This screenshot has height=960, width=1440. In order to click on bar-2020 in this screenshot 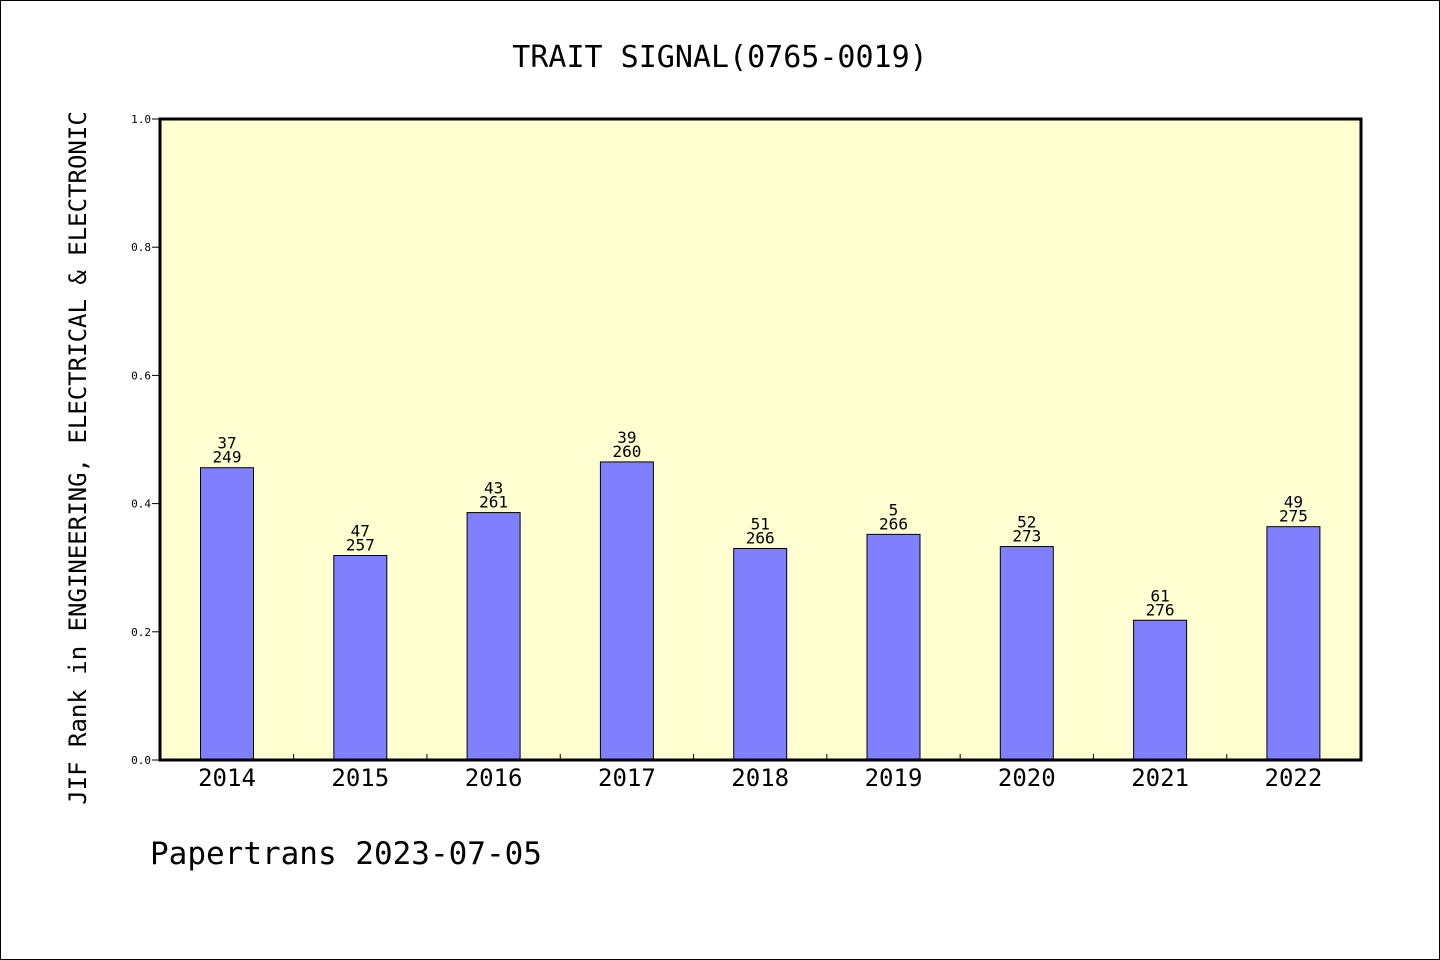, I will do `click(1026, 653)`.